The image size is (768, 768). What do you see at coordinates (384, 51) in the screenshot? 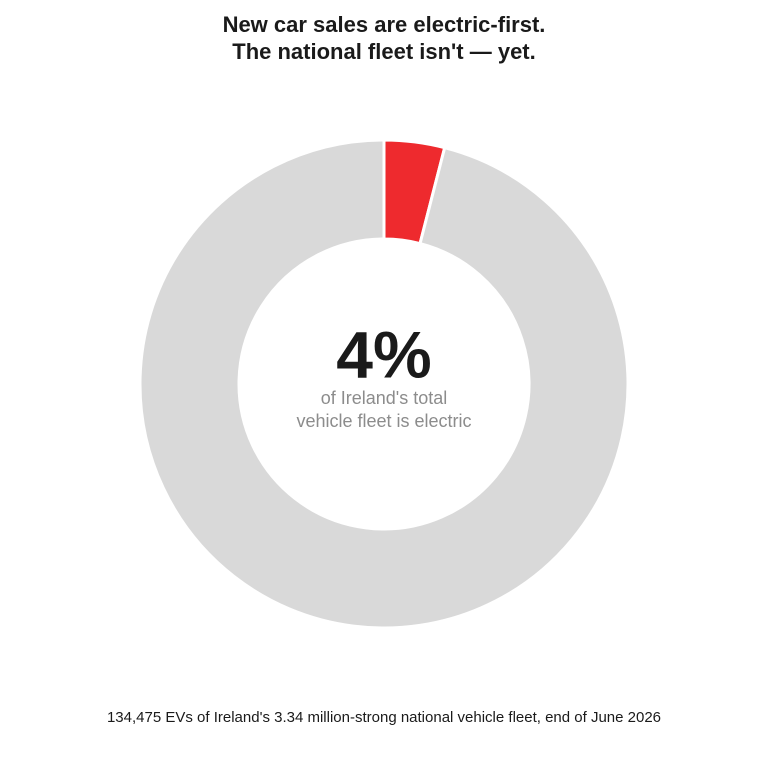
I see `chart-title: The national fleet isn't — yet.` at bounding box center [384, 51].